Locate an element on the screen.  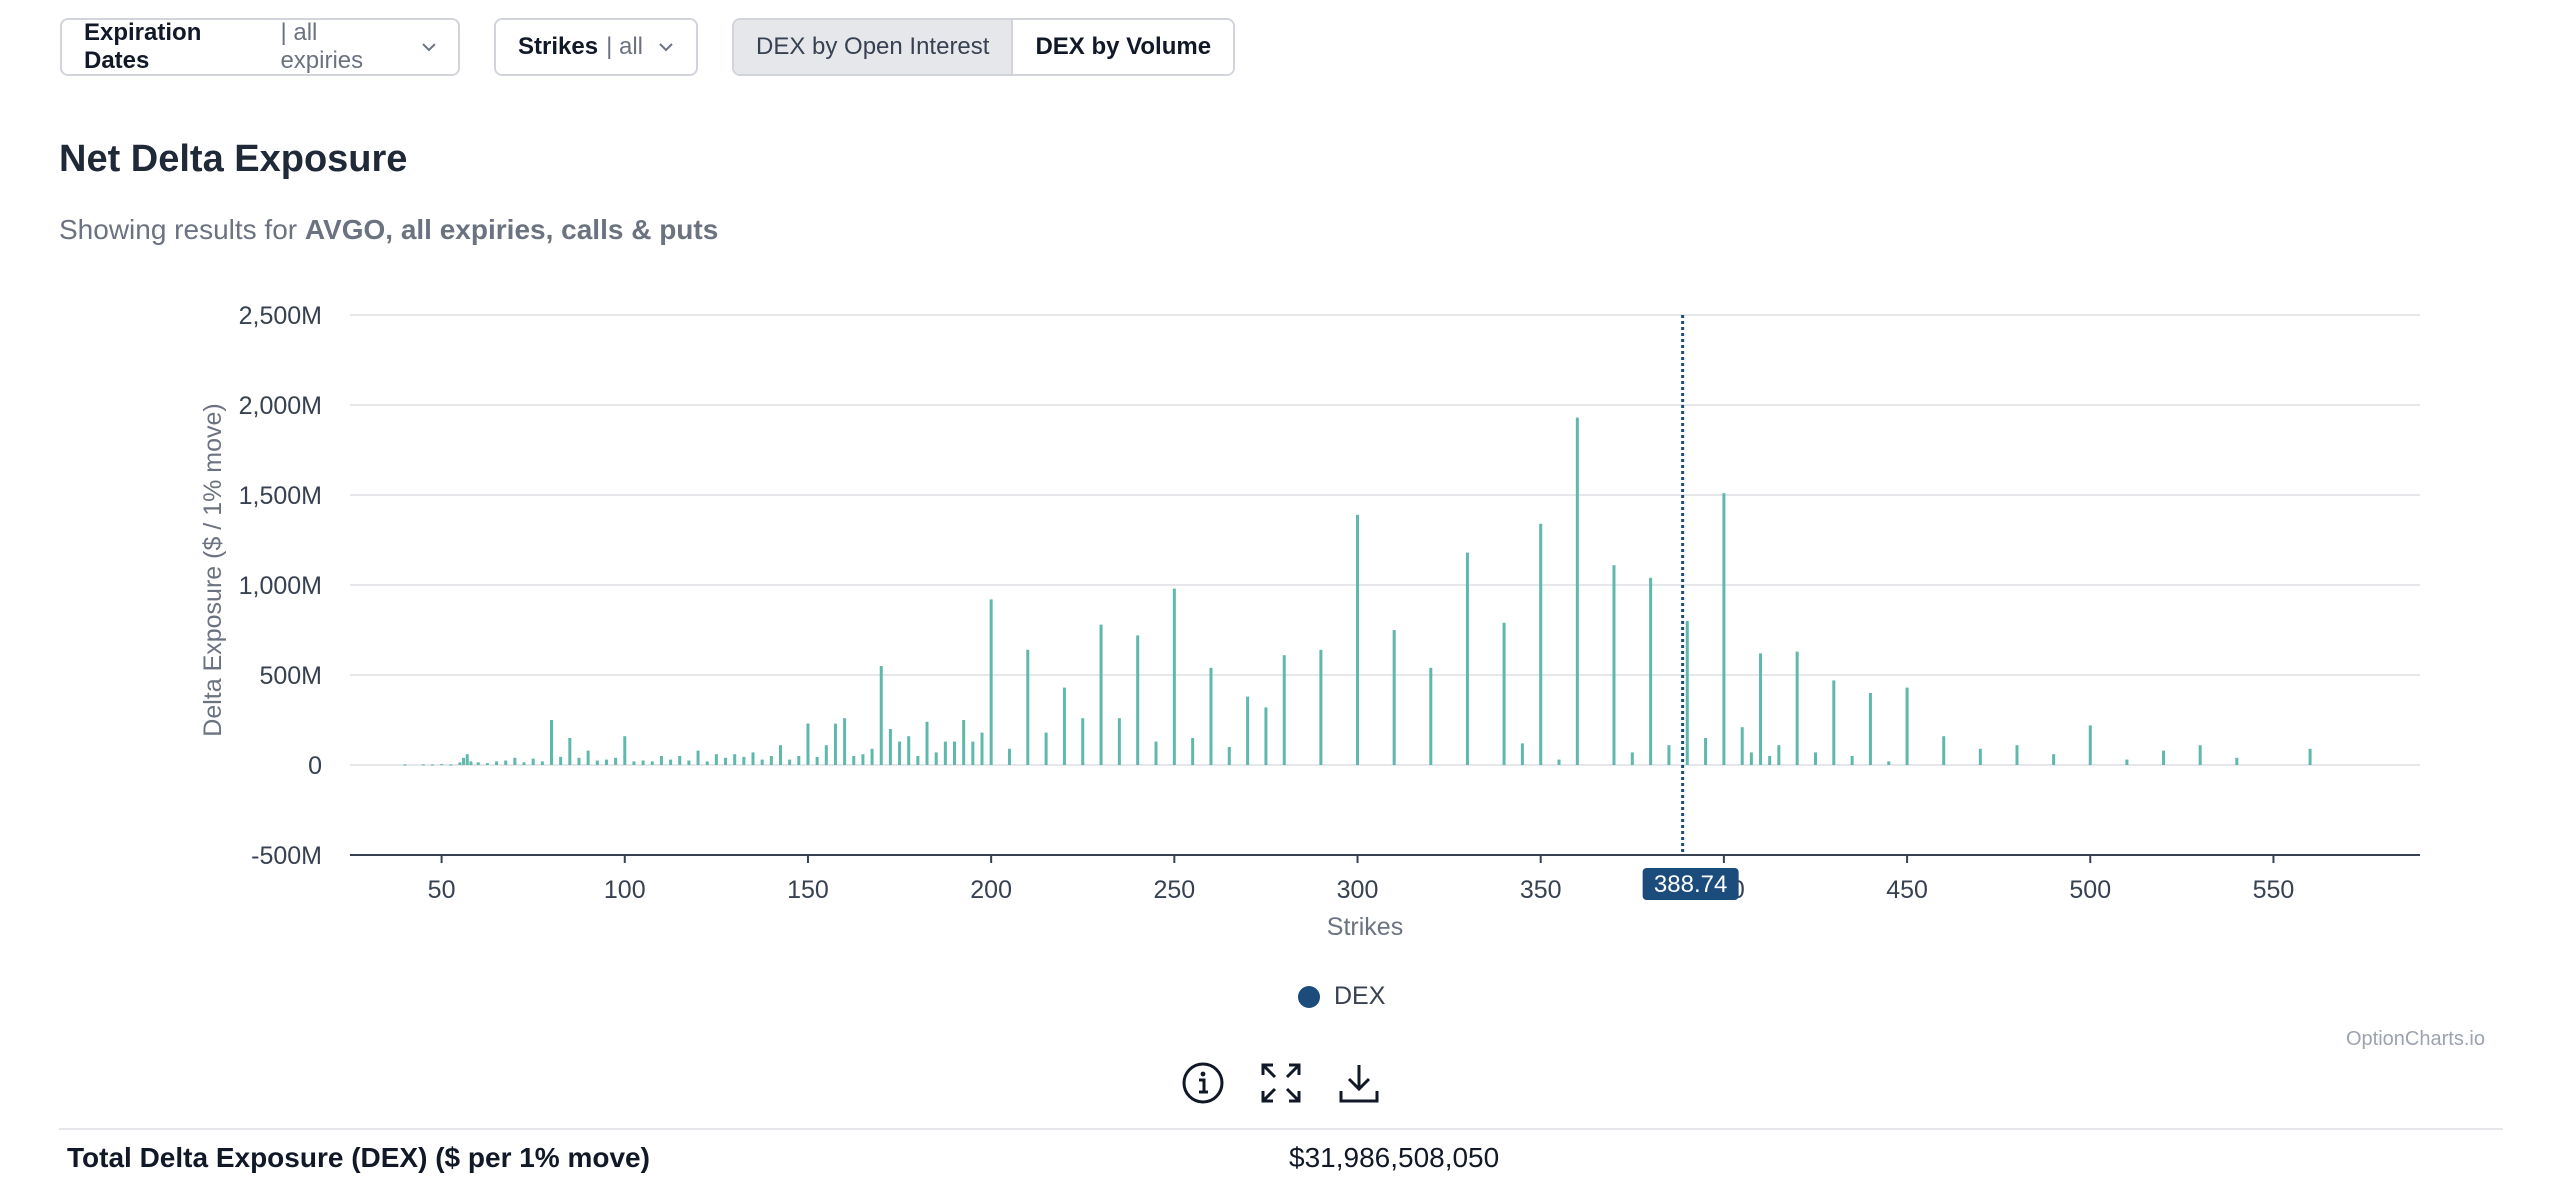
dex-mode-toggle: DEX by Open Interest DEX by Volume is located at coordinates (984, 47).